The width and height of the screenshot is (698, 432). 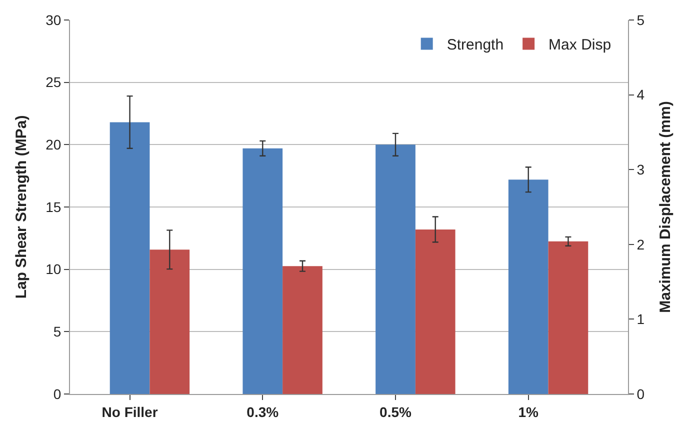 What do you see at coordinates (130, 412) in the screenshot?
I see `x-tick-label: No Filler` at bounding box center [130, 412].